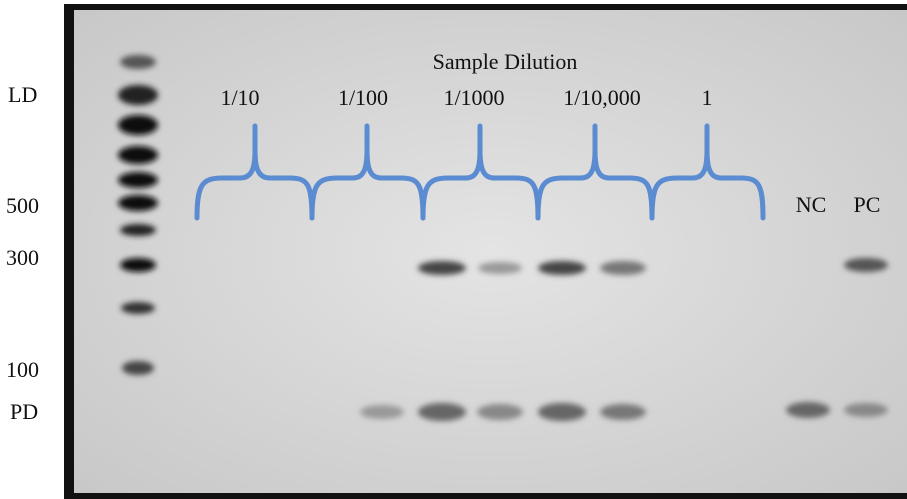  Describe the element at coordinates (24, 411) in the screenshot. I see `marker-label: PD` at that location.